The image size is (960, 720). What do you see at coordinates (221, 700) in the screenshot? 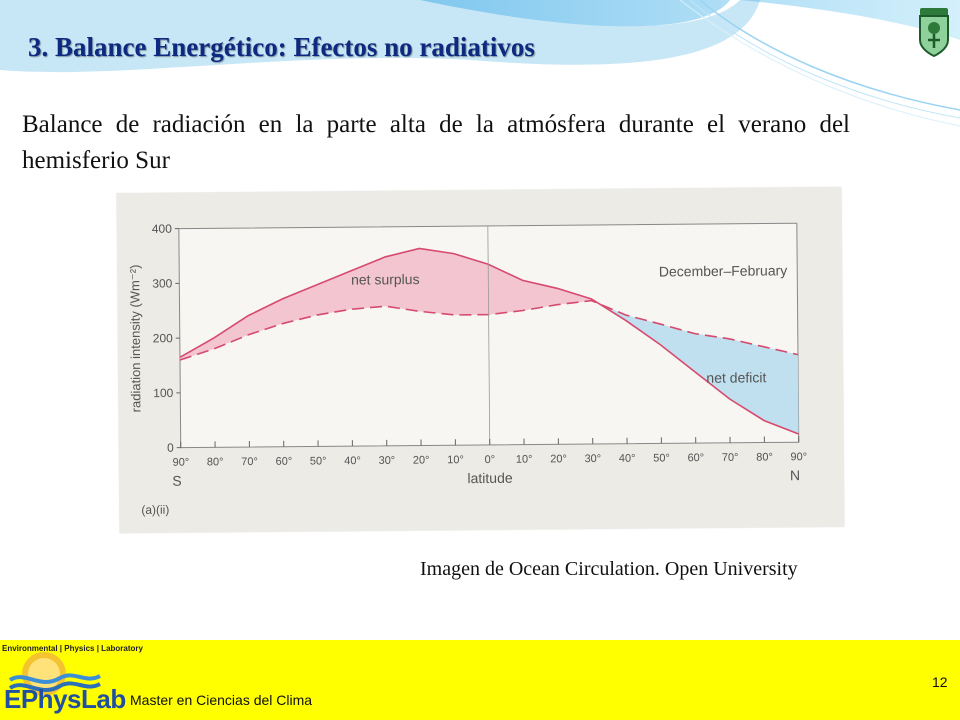
I see `footer-course-name: Master en Ciencias del Clima` at bounding box center [221, 700].